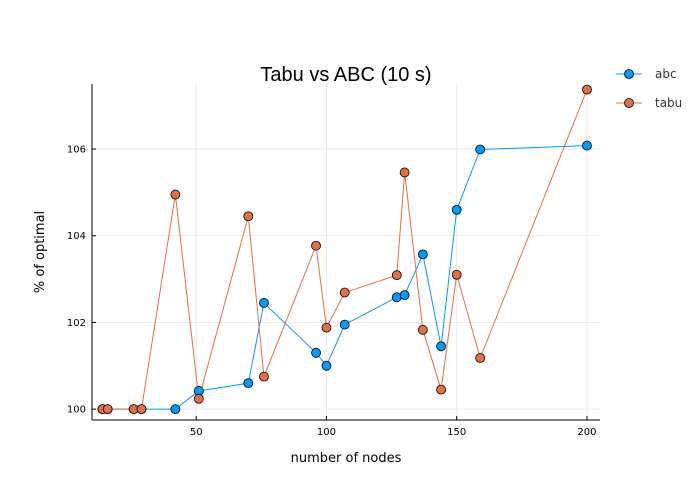 The height and width of the screenshot is (500, 700). What do you see at coordinates (76, 410) in the screenshot?
I see `y-tick-label: 100` at bounding box center [76, 410].